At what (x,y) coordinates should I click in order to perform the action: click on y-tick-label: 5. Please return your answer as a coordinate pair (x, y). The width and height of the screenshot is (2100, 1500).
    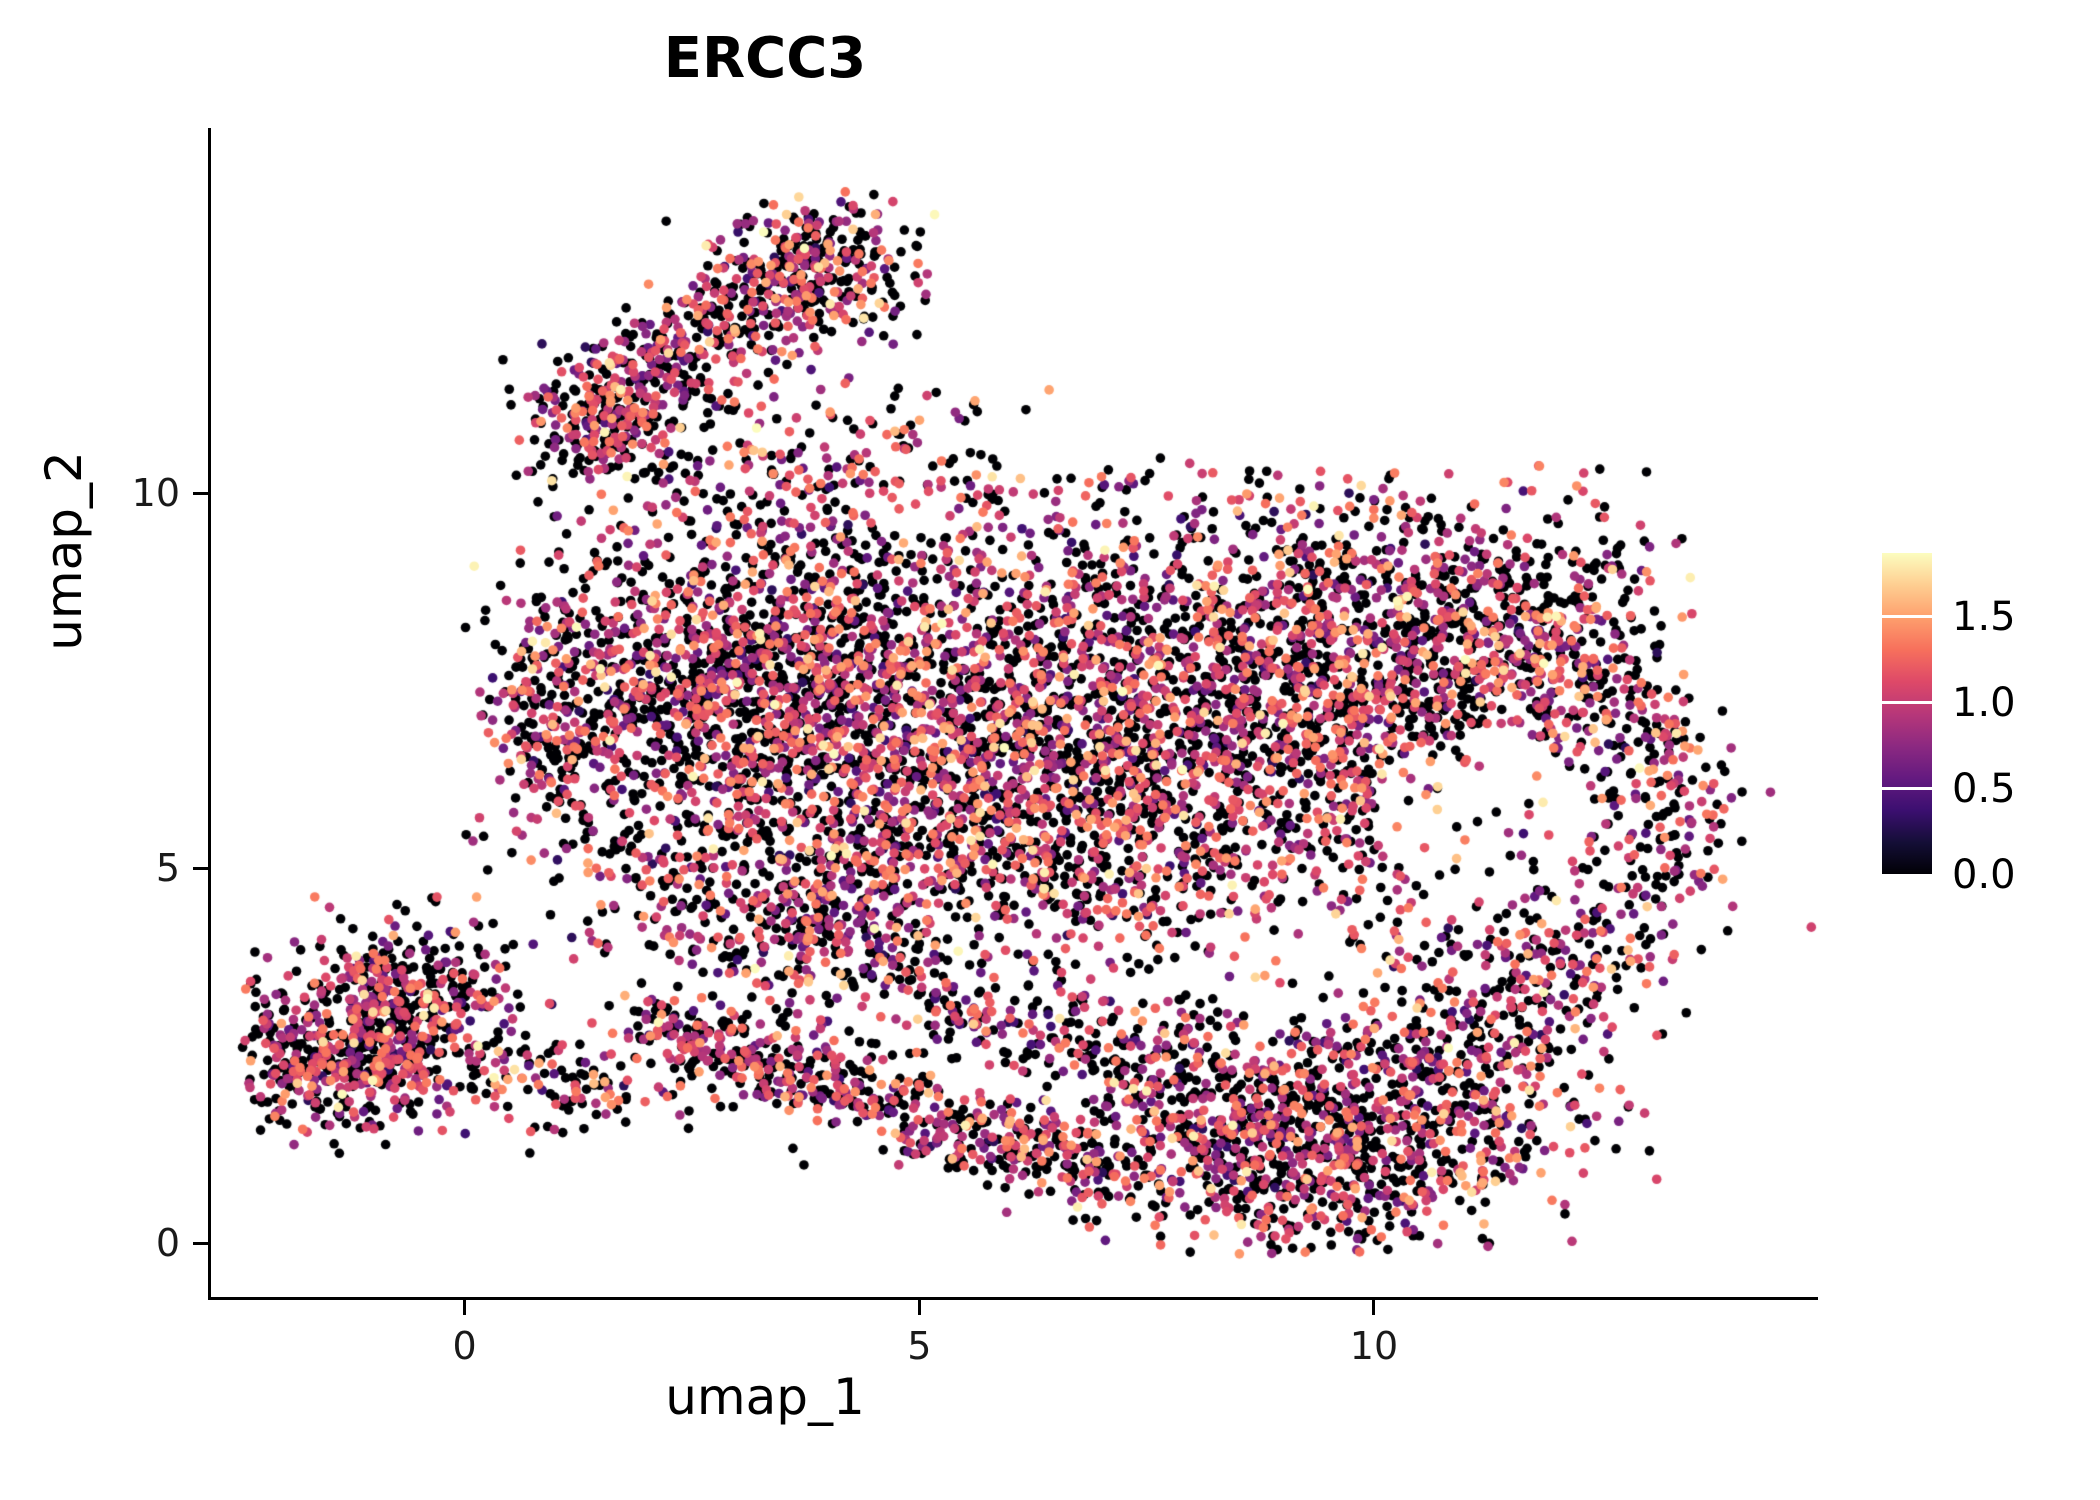
    Looking at the image, I should click on (167, 868).